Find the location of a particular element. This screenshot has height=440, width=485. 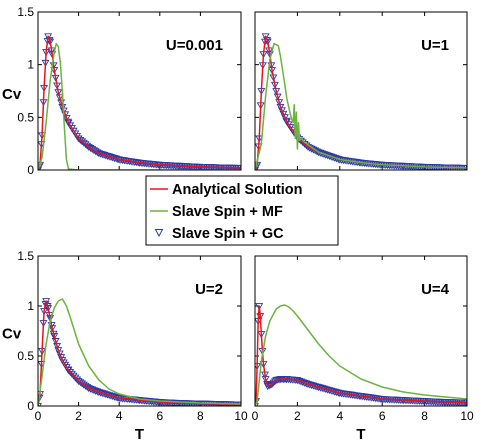

legend-swatch-slave-spin-gc is located at coordinates (159, 233).